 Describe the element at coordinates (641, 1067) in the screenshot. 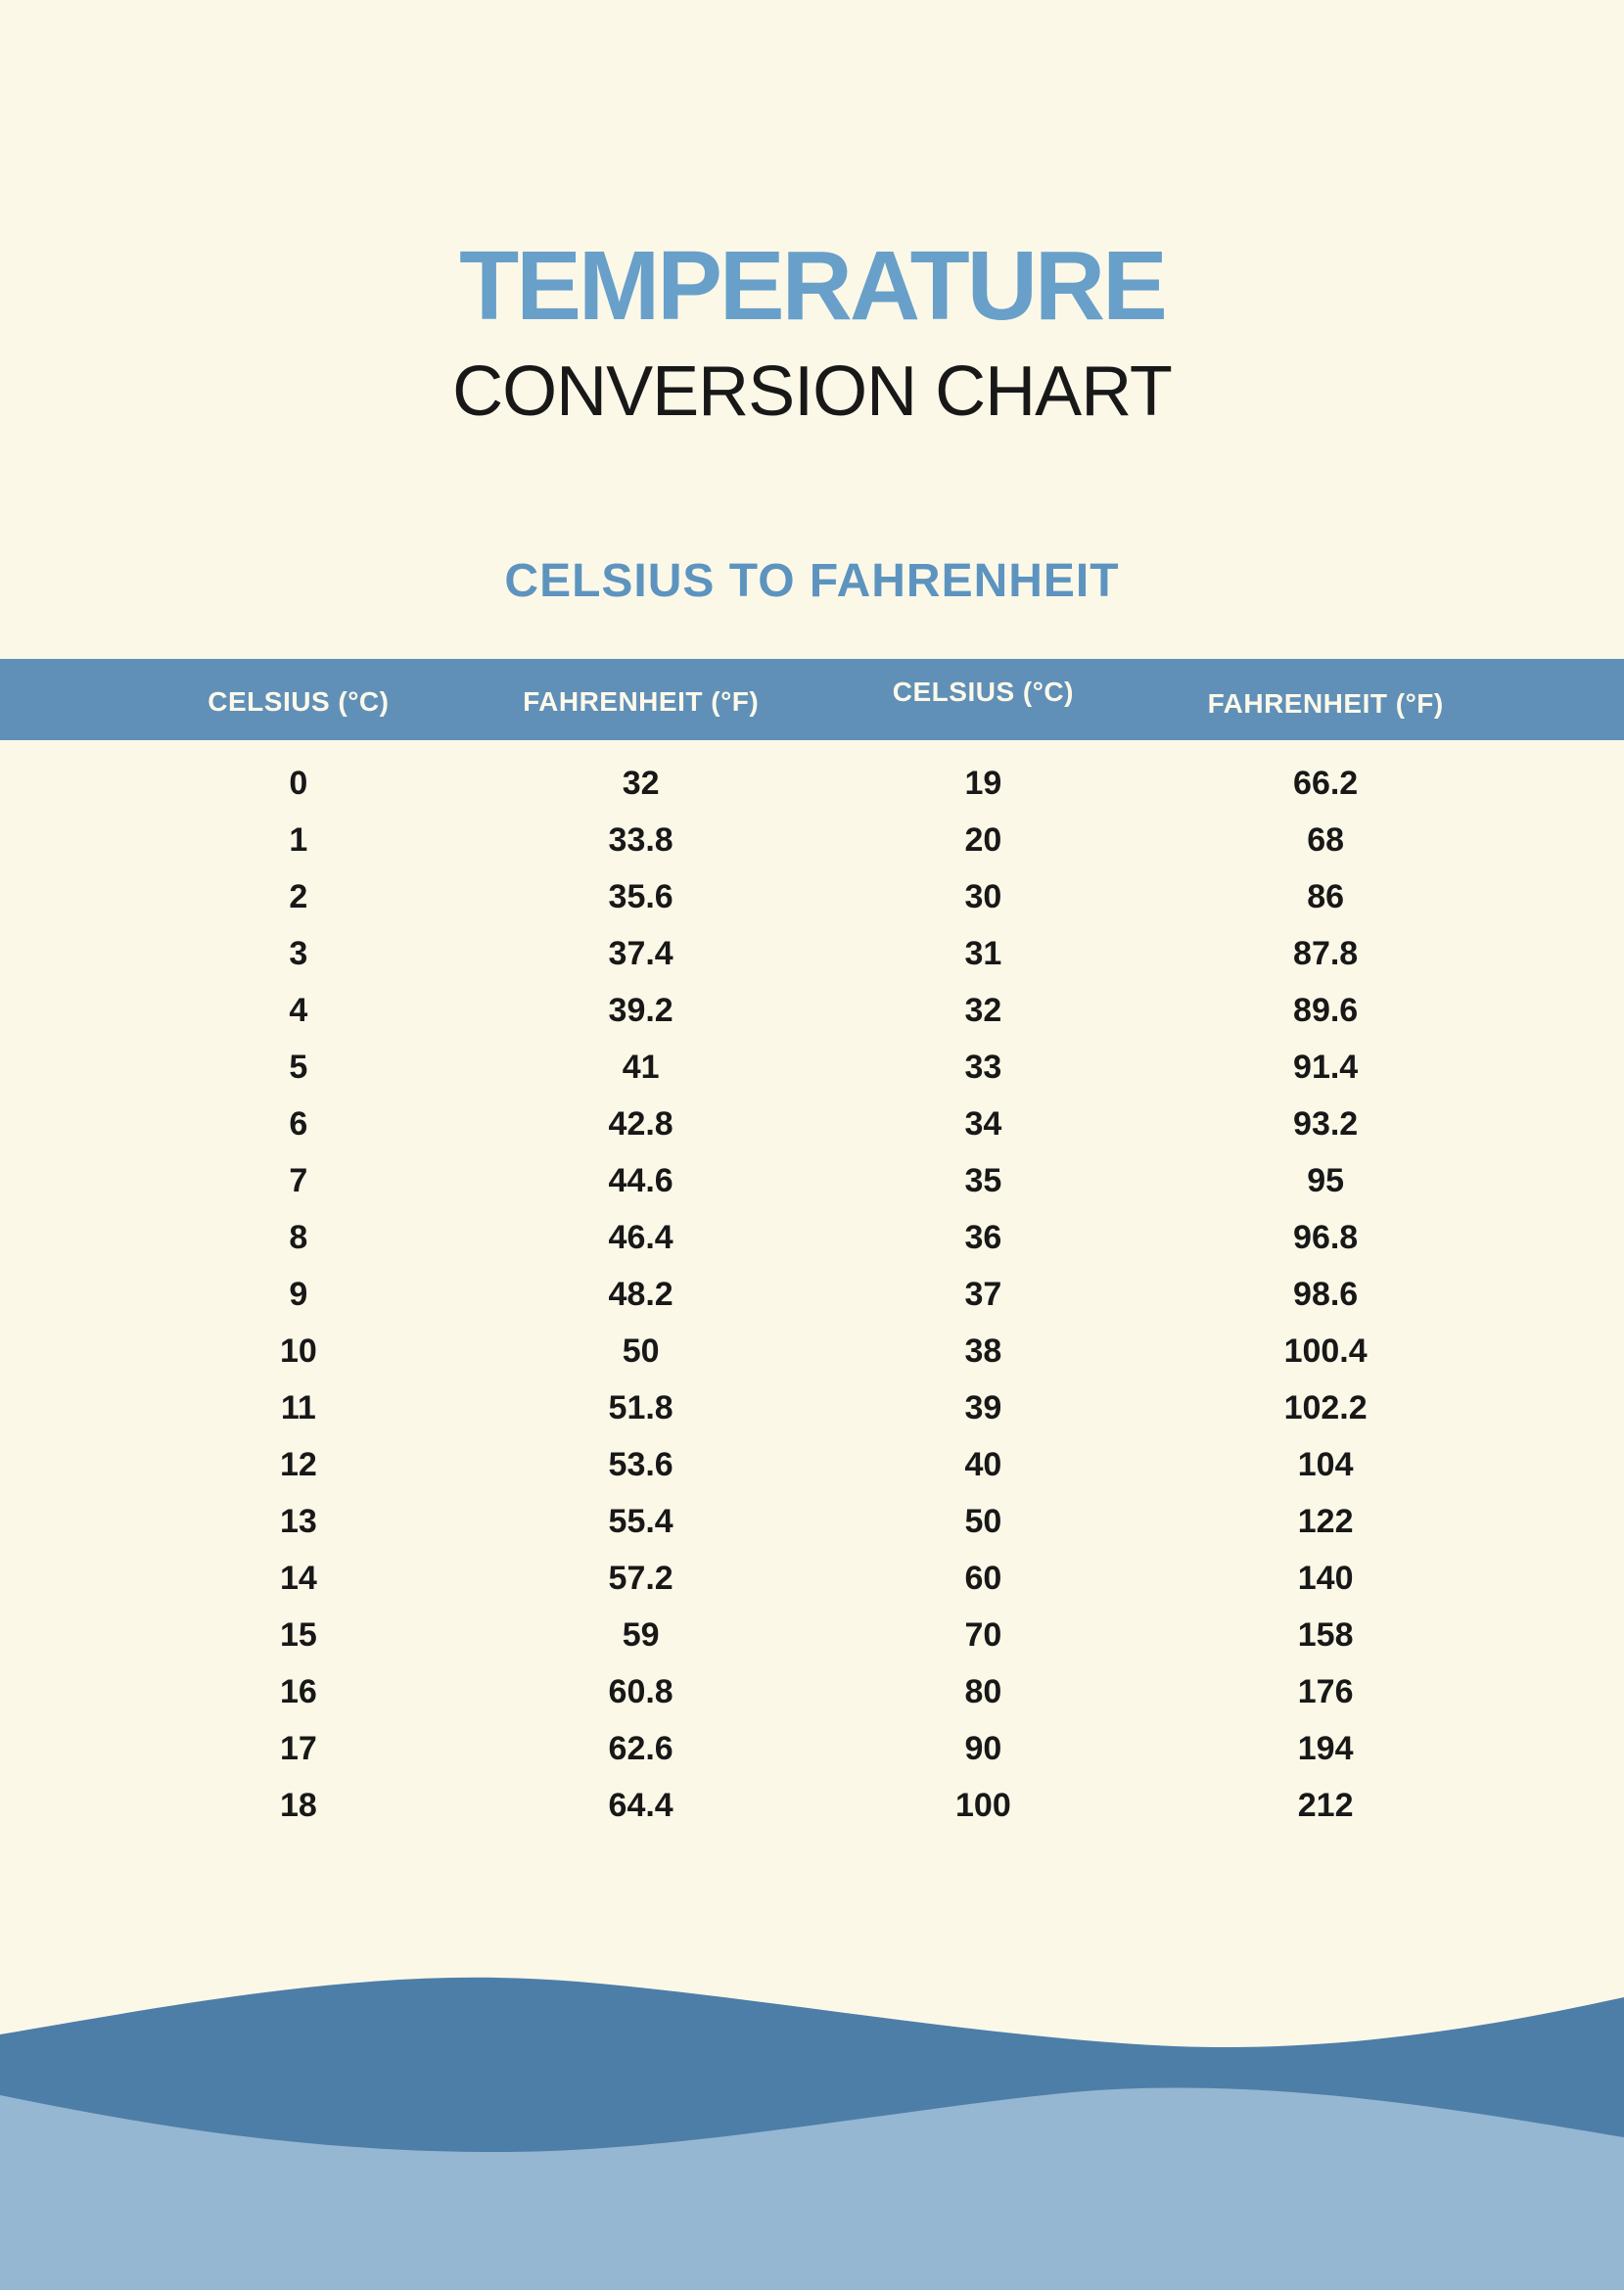

I see `fahrenheit-value: 41` at that location.